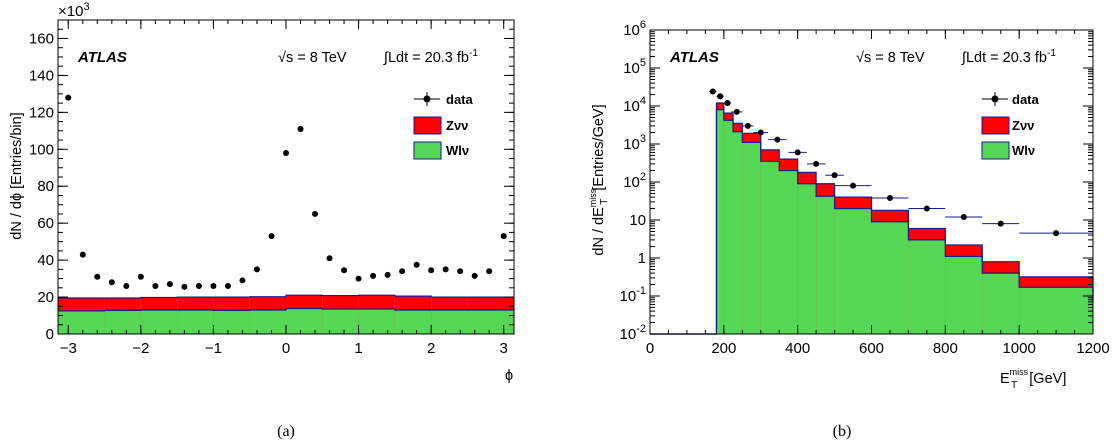 Image resolution: width=1115 pixels, height=441 pixels. Describe the element at coordinates (457, 125) in the screenshot. I see `a-legend-znn-label: Zνν` at that location.